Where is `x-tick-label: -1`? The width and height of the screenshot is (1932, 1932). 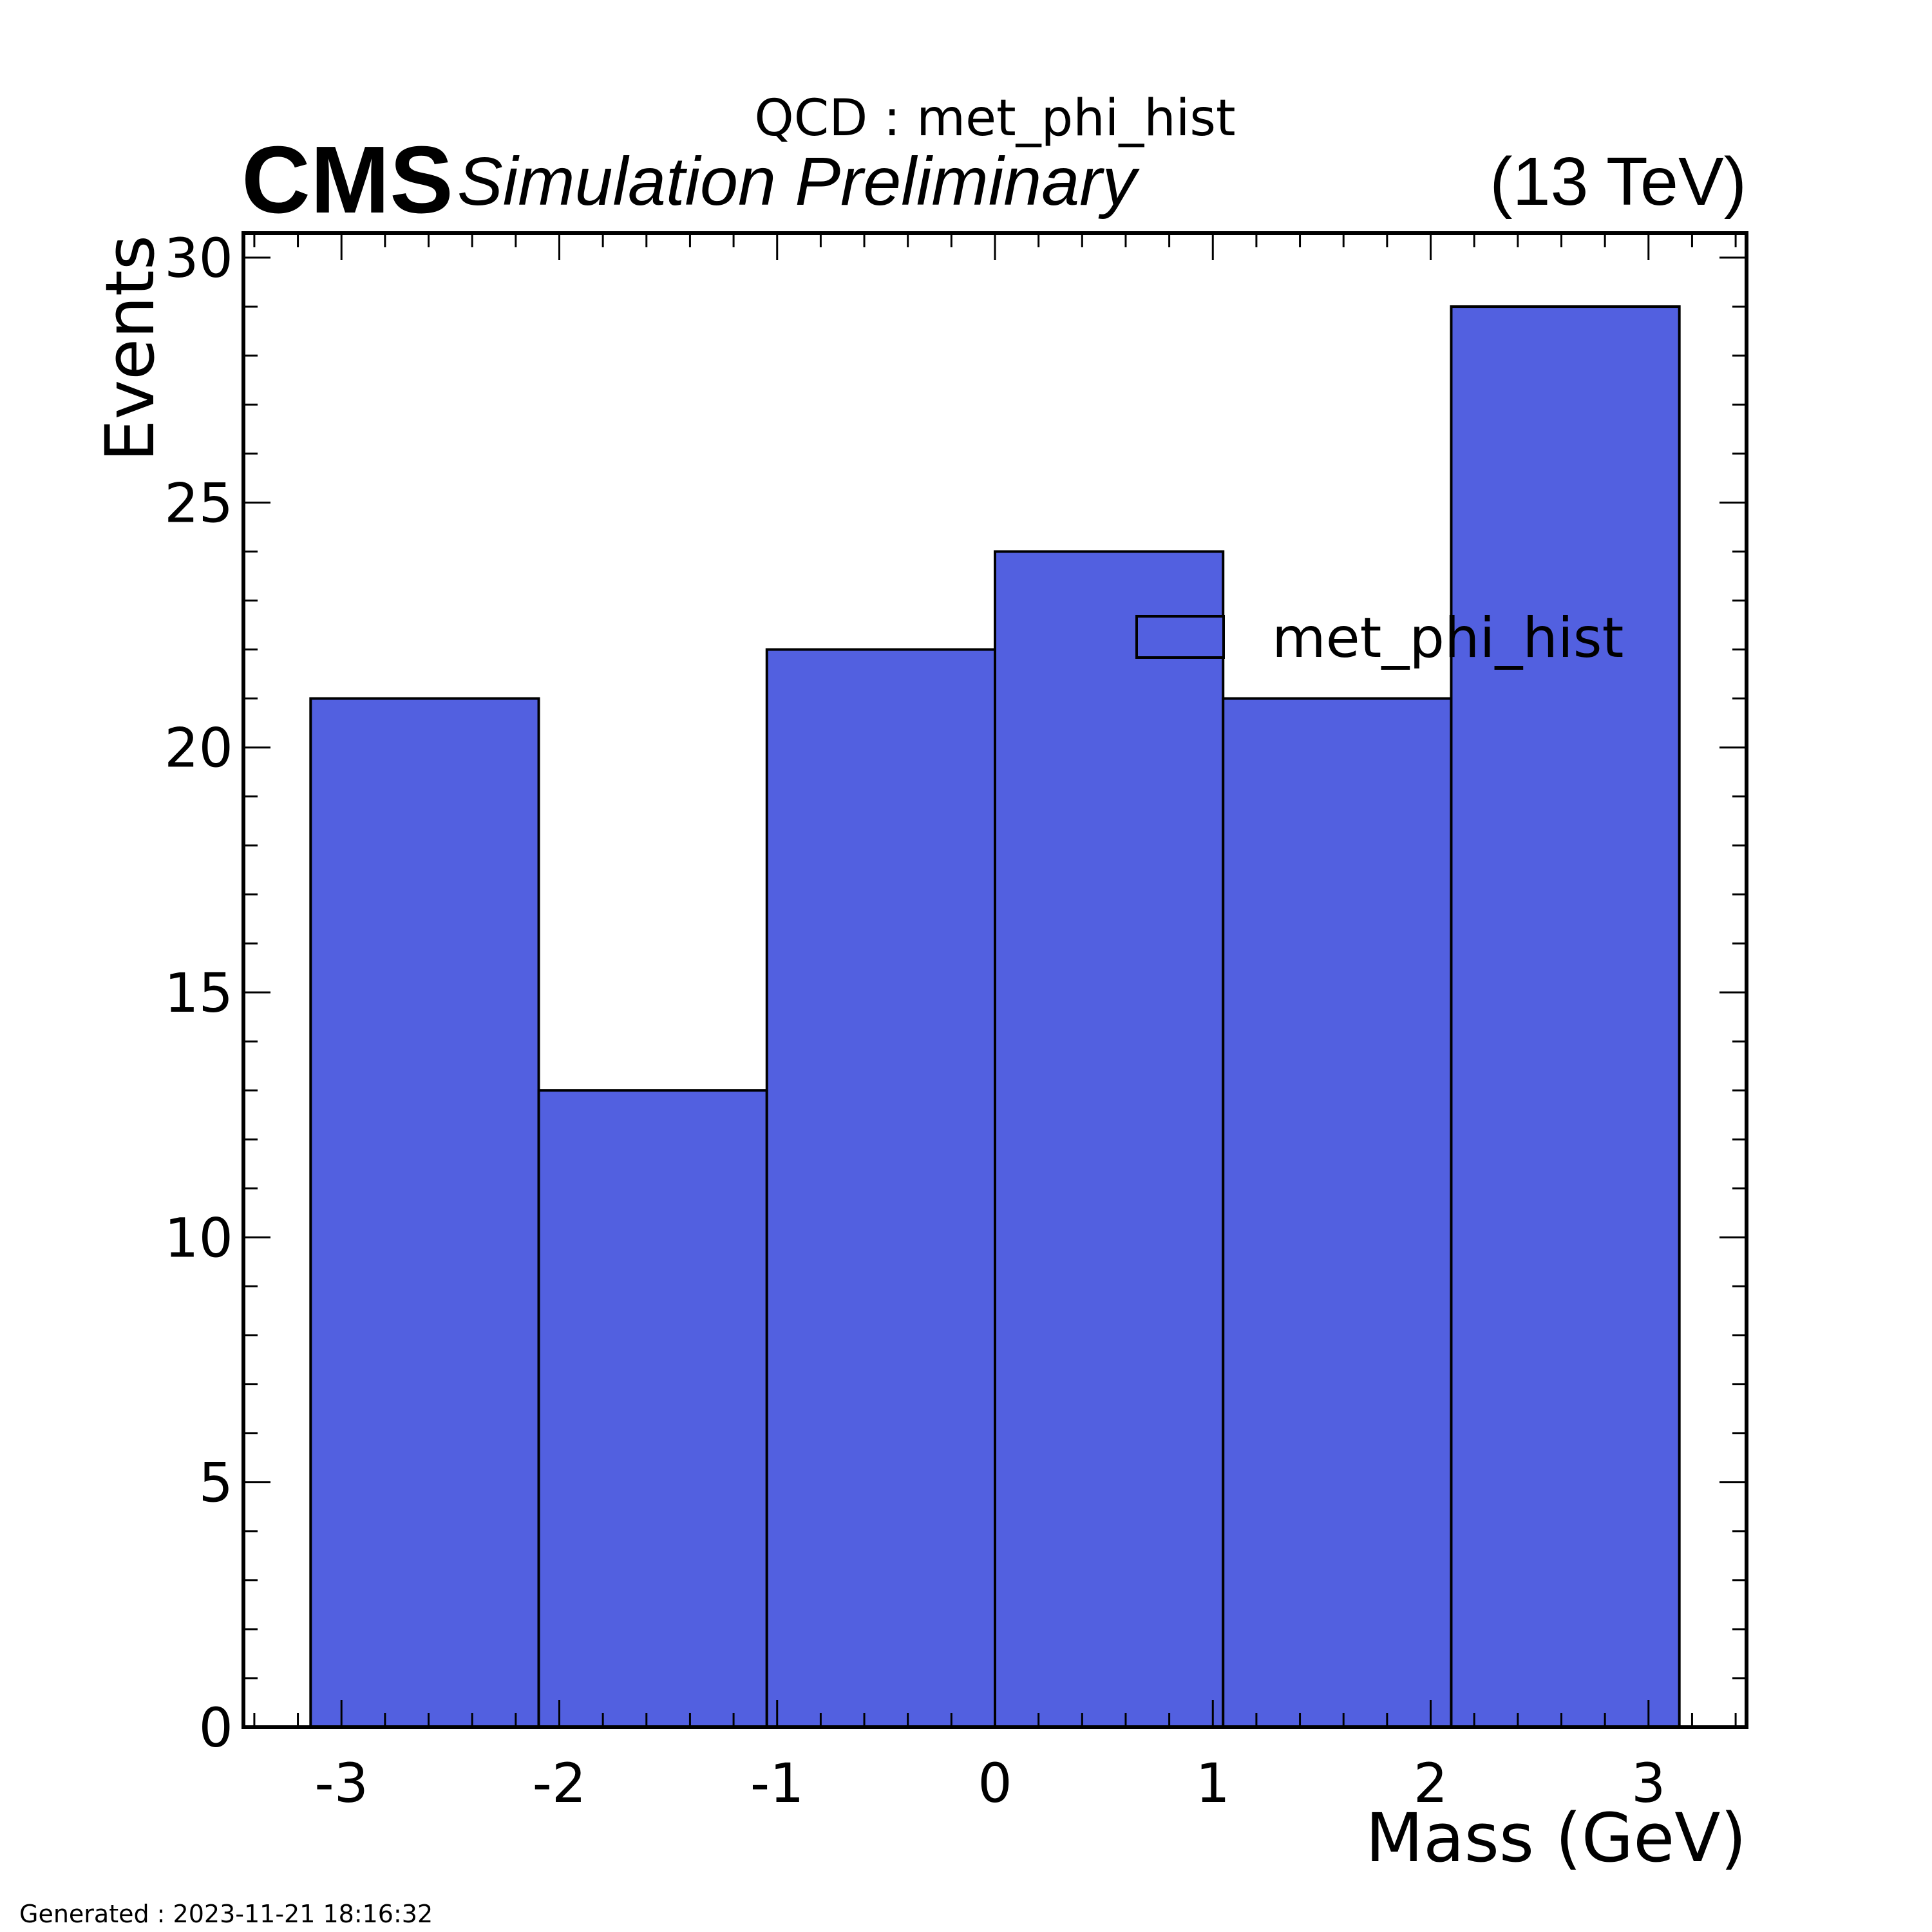
x-tick-label: -1 is located at coordinates (777, 1783).